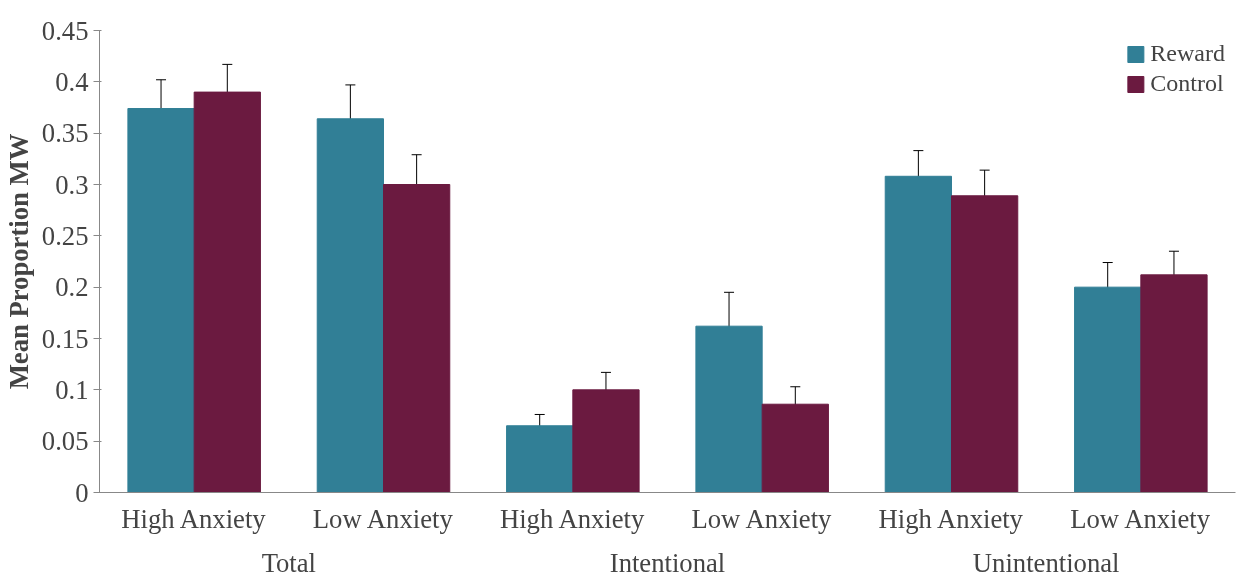 Image resolution: width=1244 pixels, height=586 pixels. I want to click on y-tick-label: 0.3, so click(72, 184).